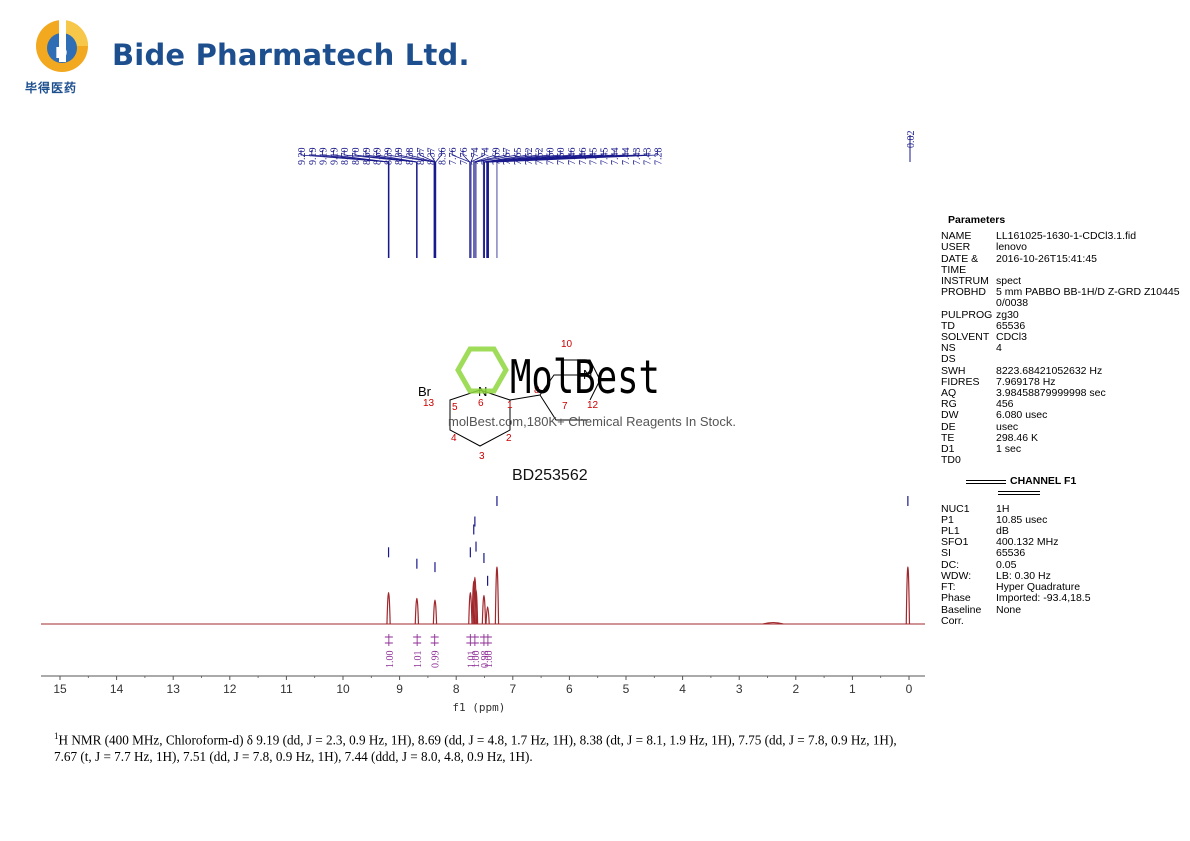  I want to click on x-tick-label: 0, so click(909, 689).